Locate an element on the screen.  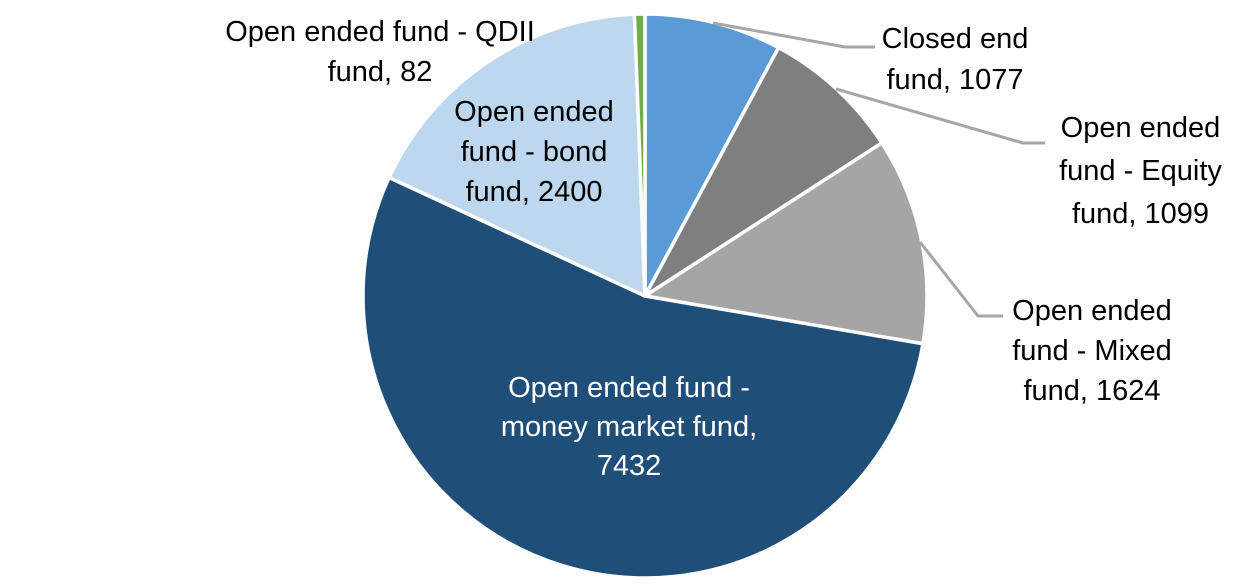
data-label-line: 7432 is located at coordinates (629, 466).